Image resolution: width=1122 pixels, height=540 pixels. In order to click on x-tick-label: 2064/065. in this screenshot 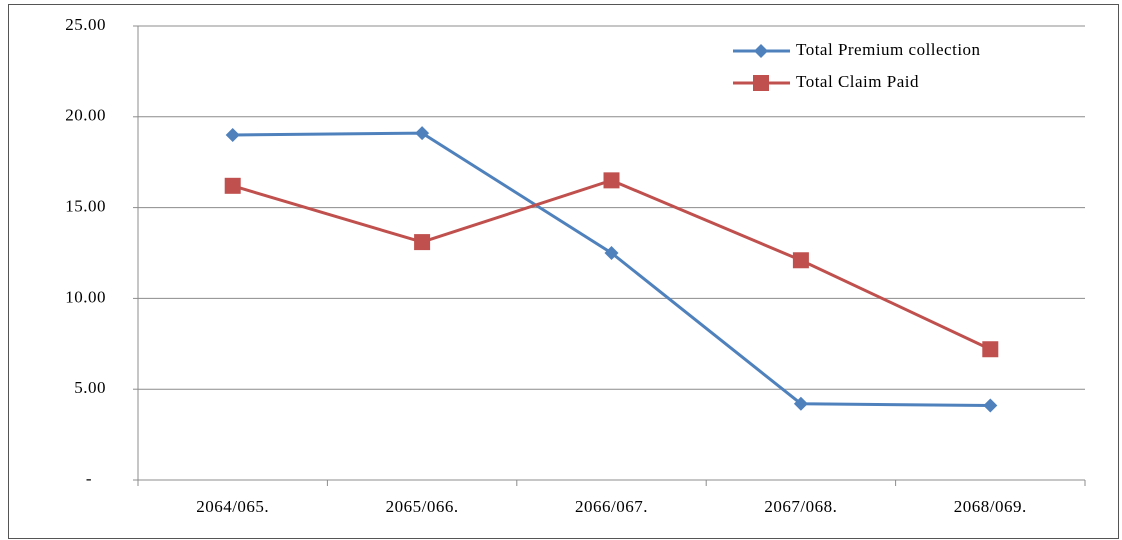, I will do `click(232, 506)`.